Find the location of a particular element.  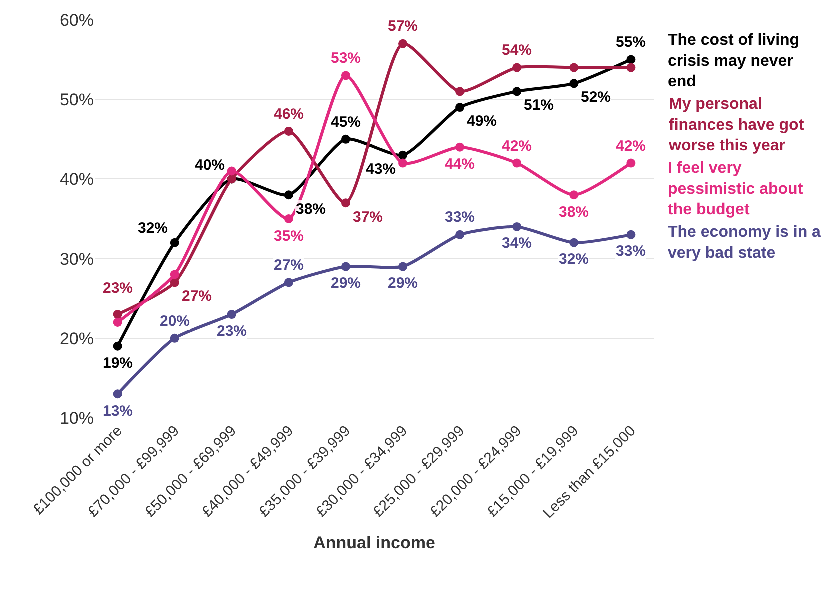

text: I feel very pessimistic about the budget is located at coordinates (736, 189).